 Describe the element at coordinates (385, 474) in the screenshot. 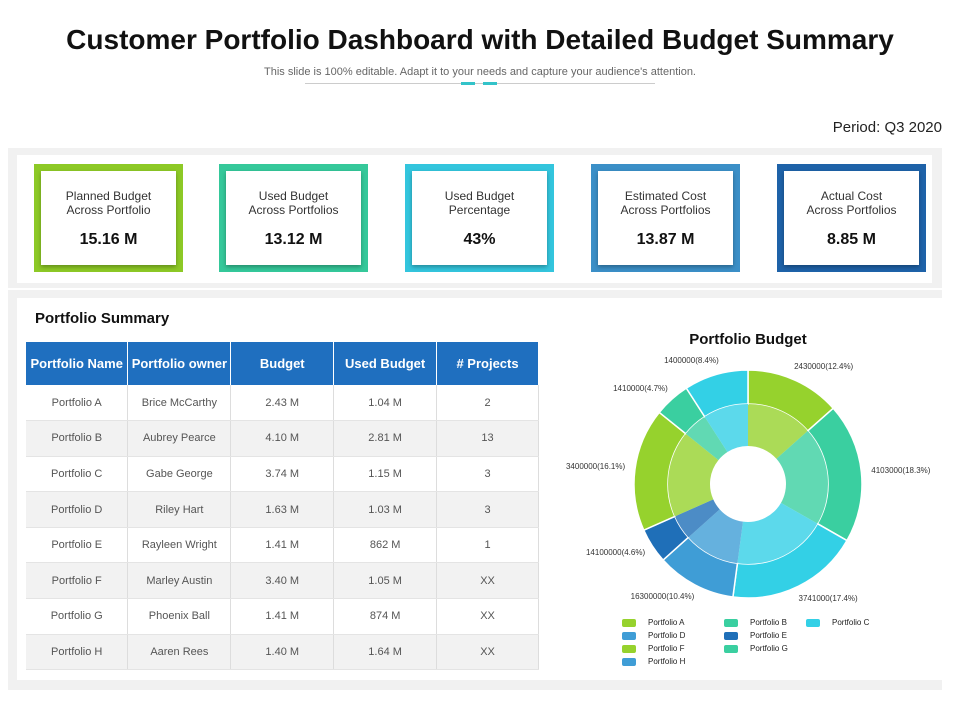

I see `table-cell: 1.15 M` at that location.